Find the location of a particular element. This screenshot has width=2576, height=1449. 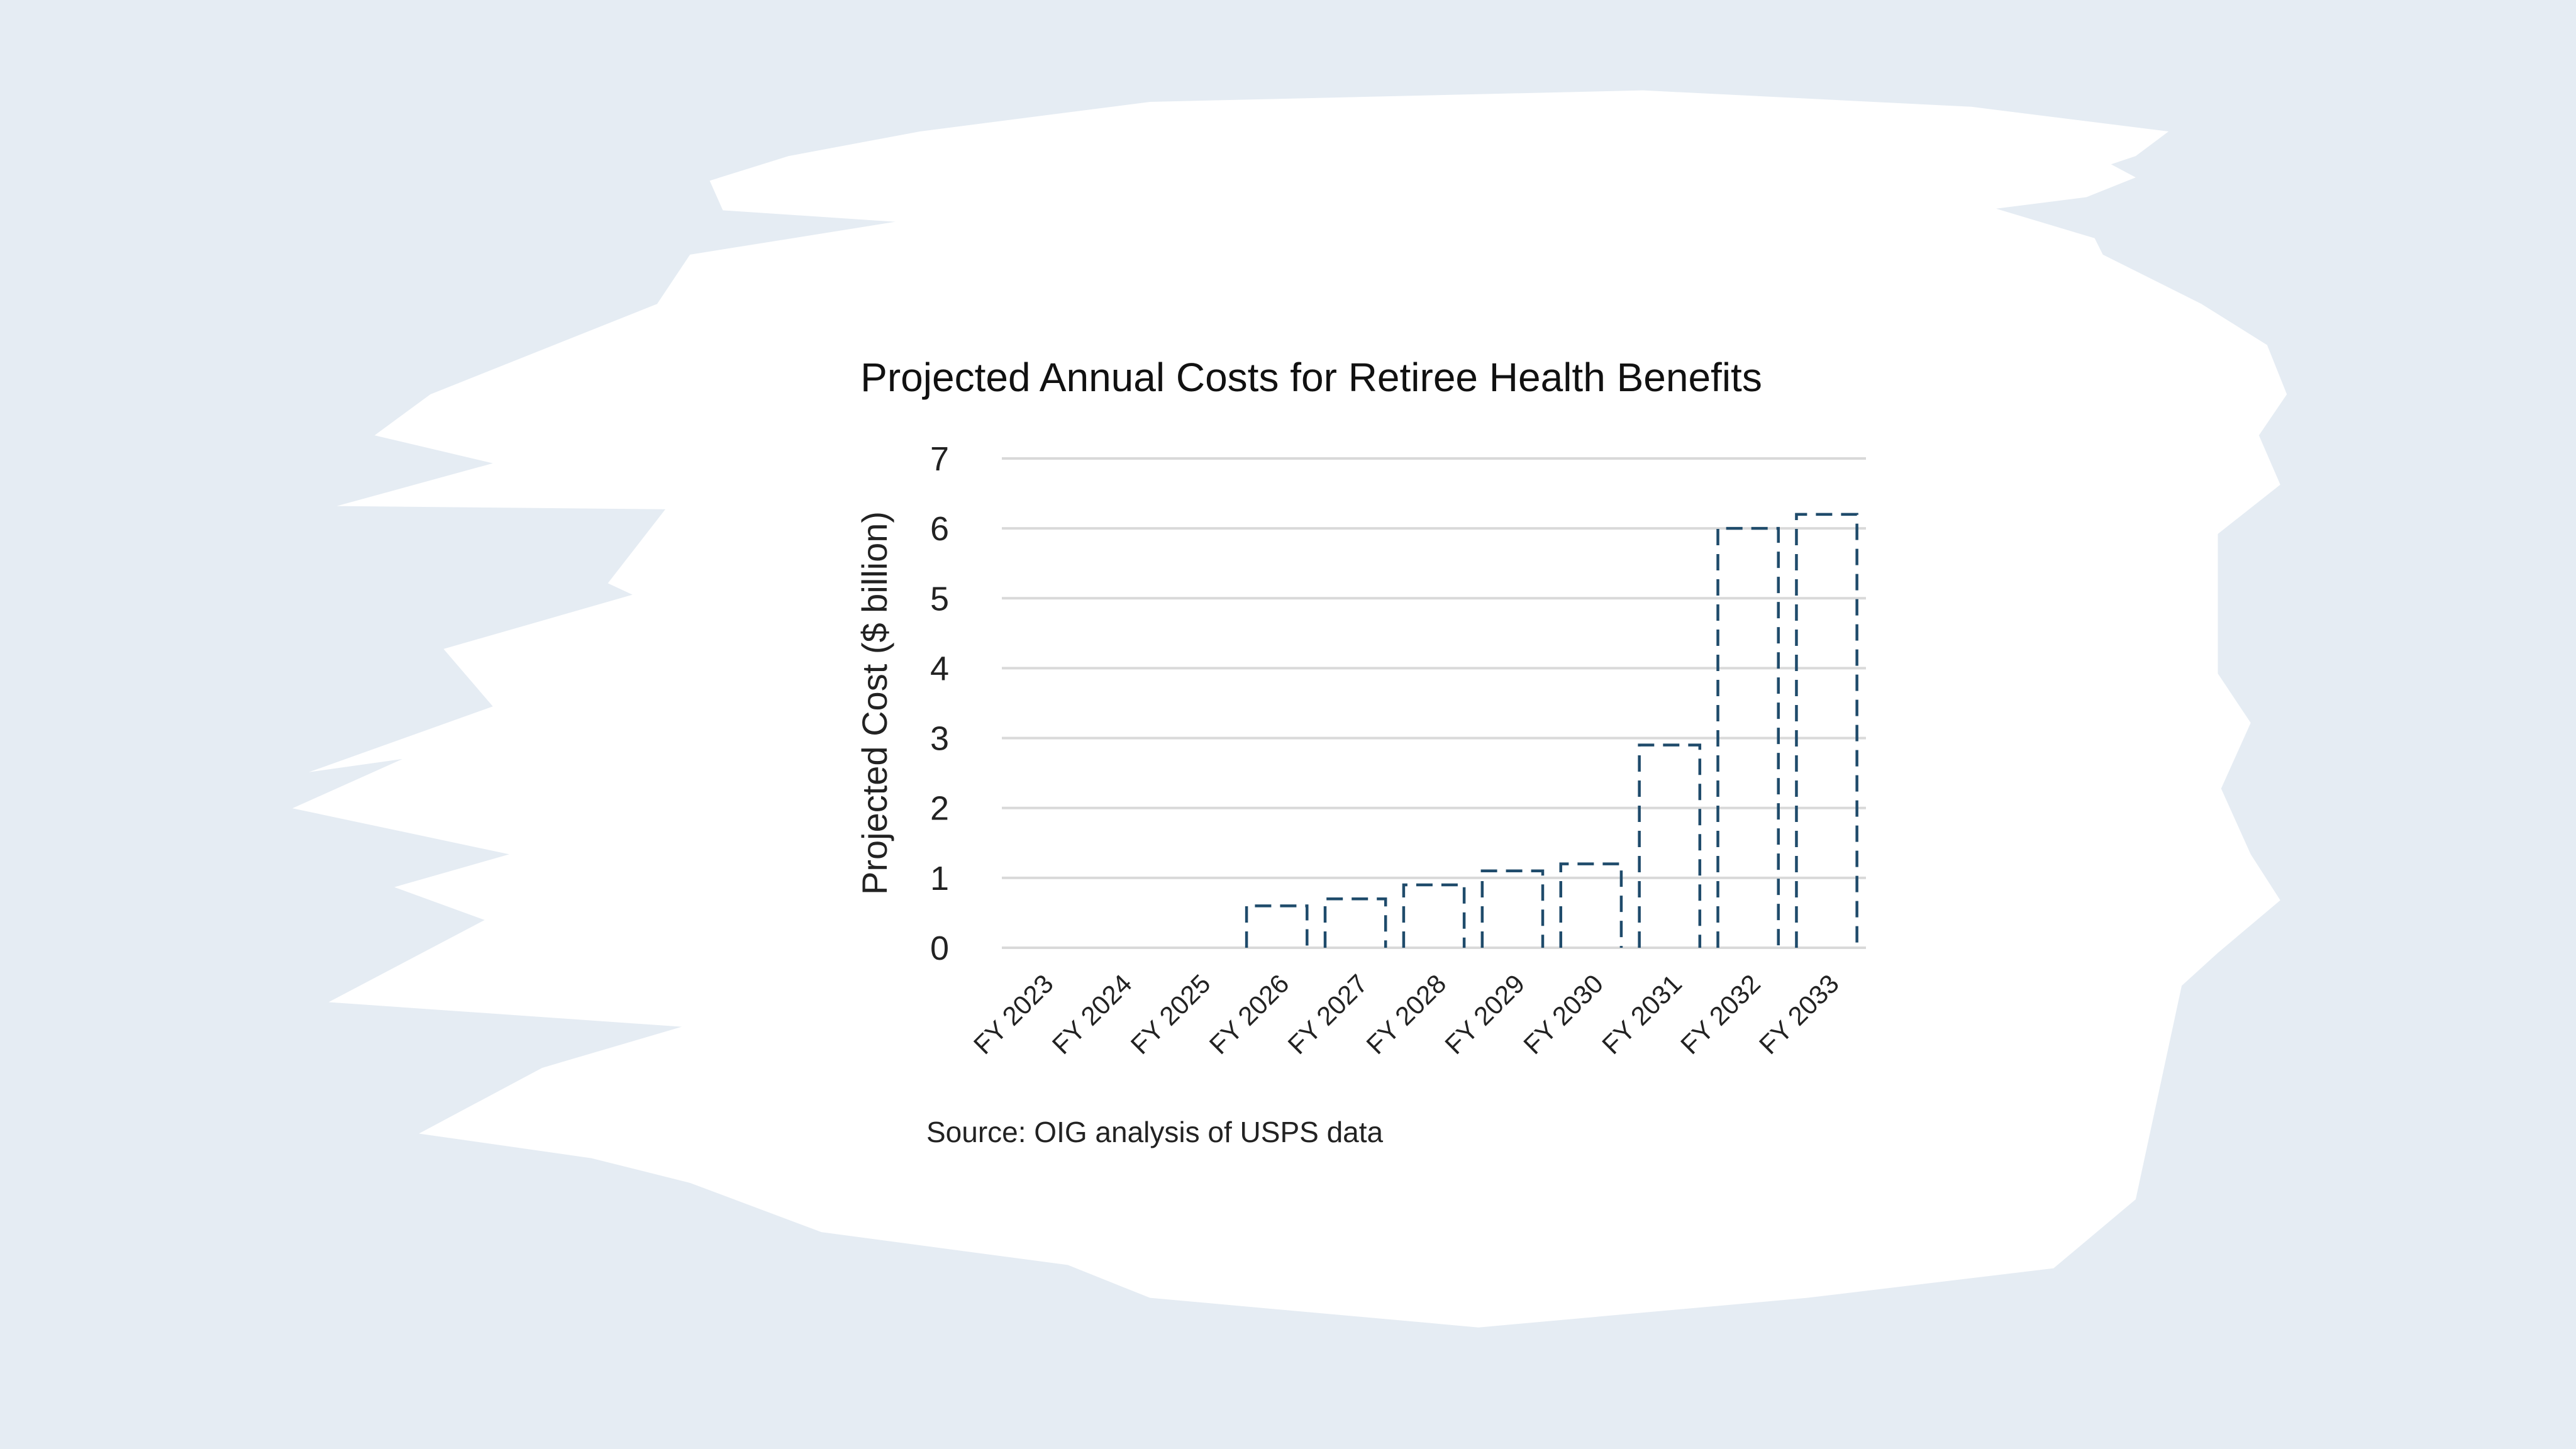

x-tick-label: FY 2032 is located at coordinates (1720, 1014).